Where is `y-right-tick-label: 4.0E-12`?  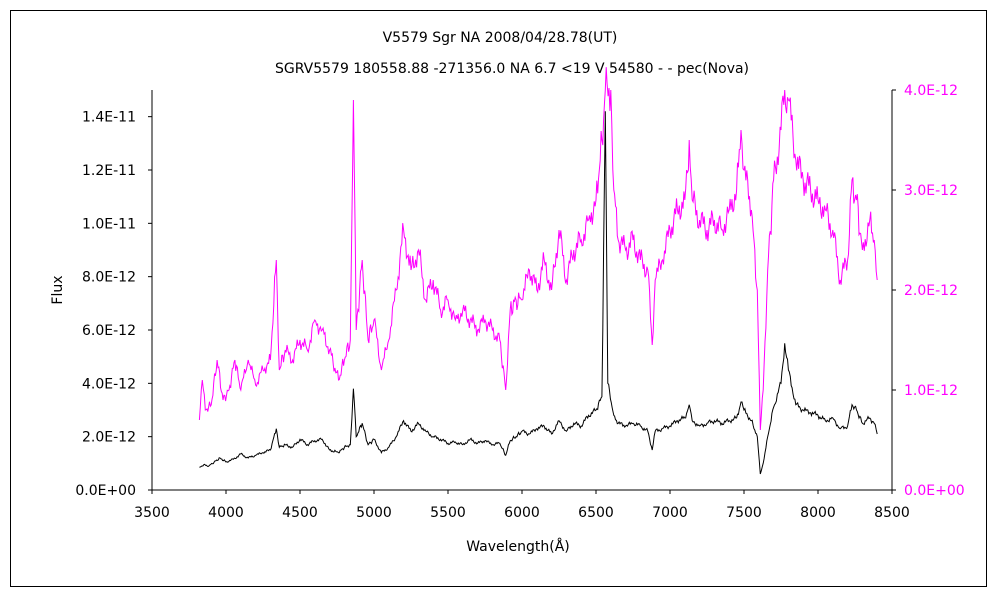
y-right-tick-label: 4.0E-12 is located at coordinates (931, 91).